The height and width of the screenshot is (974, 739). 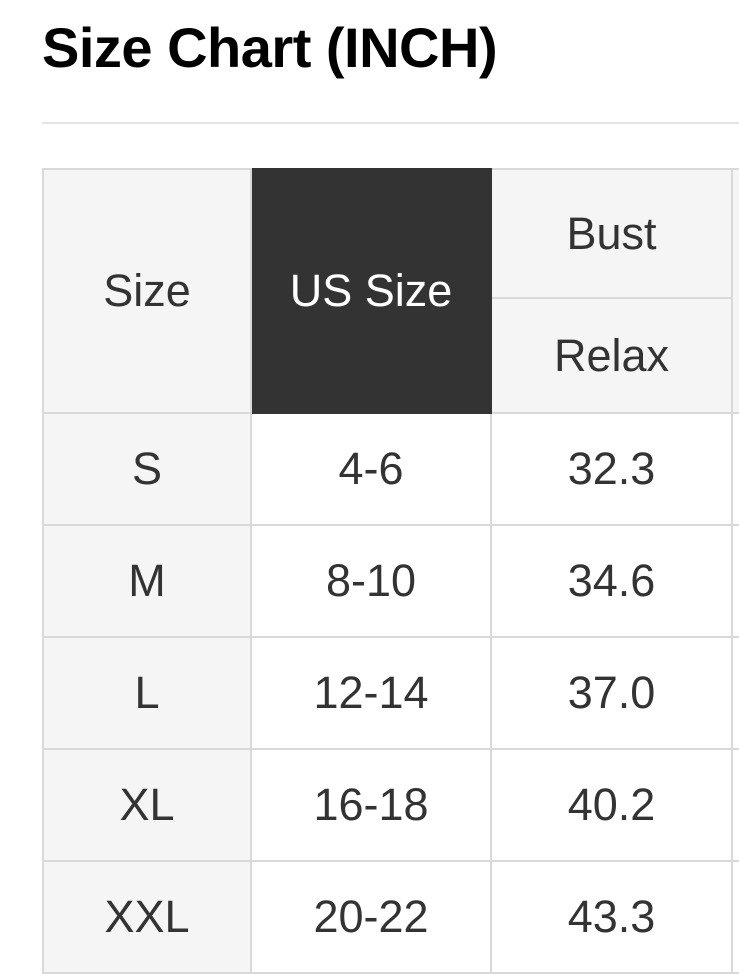 I want to click on header-cell-bust: Bust, so click(x=611, y=234).